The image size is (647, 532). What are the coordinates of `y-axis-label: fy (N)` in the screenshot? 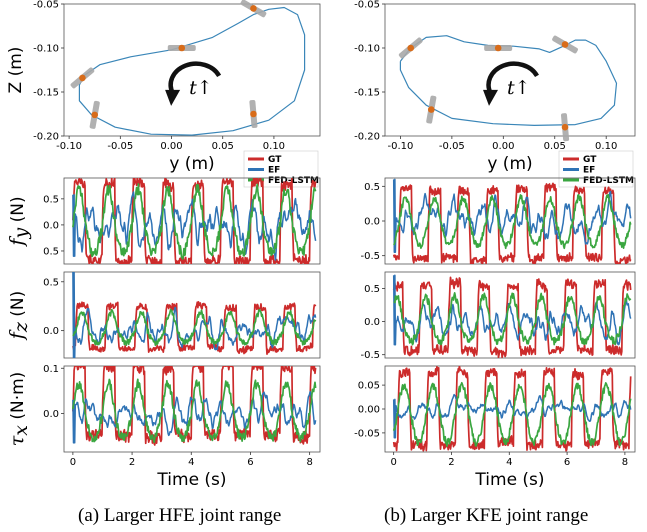 It's located at (19, 221).